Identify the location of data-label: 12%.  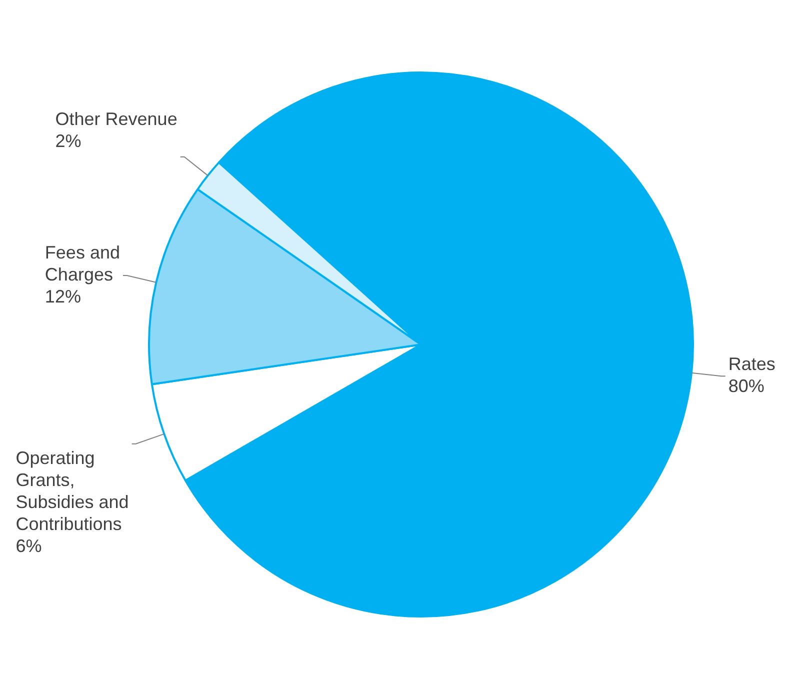
(62, 296).